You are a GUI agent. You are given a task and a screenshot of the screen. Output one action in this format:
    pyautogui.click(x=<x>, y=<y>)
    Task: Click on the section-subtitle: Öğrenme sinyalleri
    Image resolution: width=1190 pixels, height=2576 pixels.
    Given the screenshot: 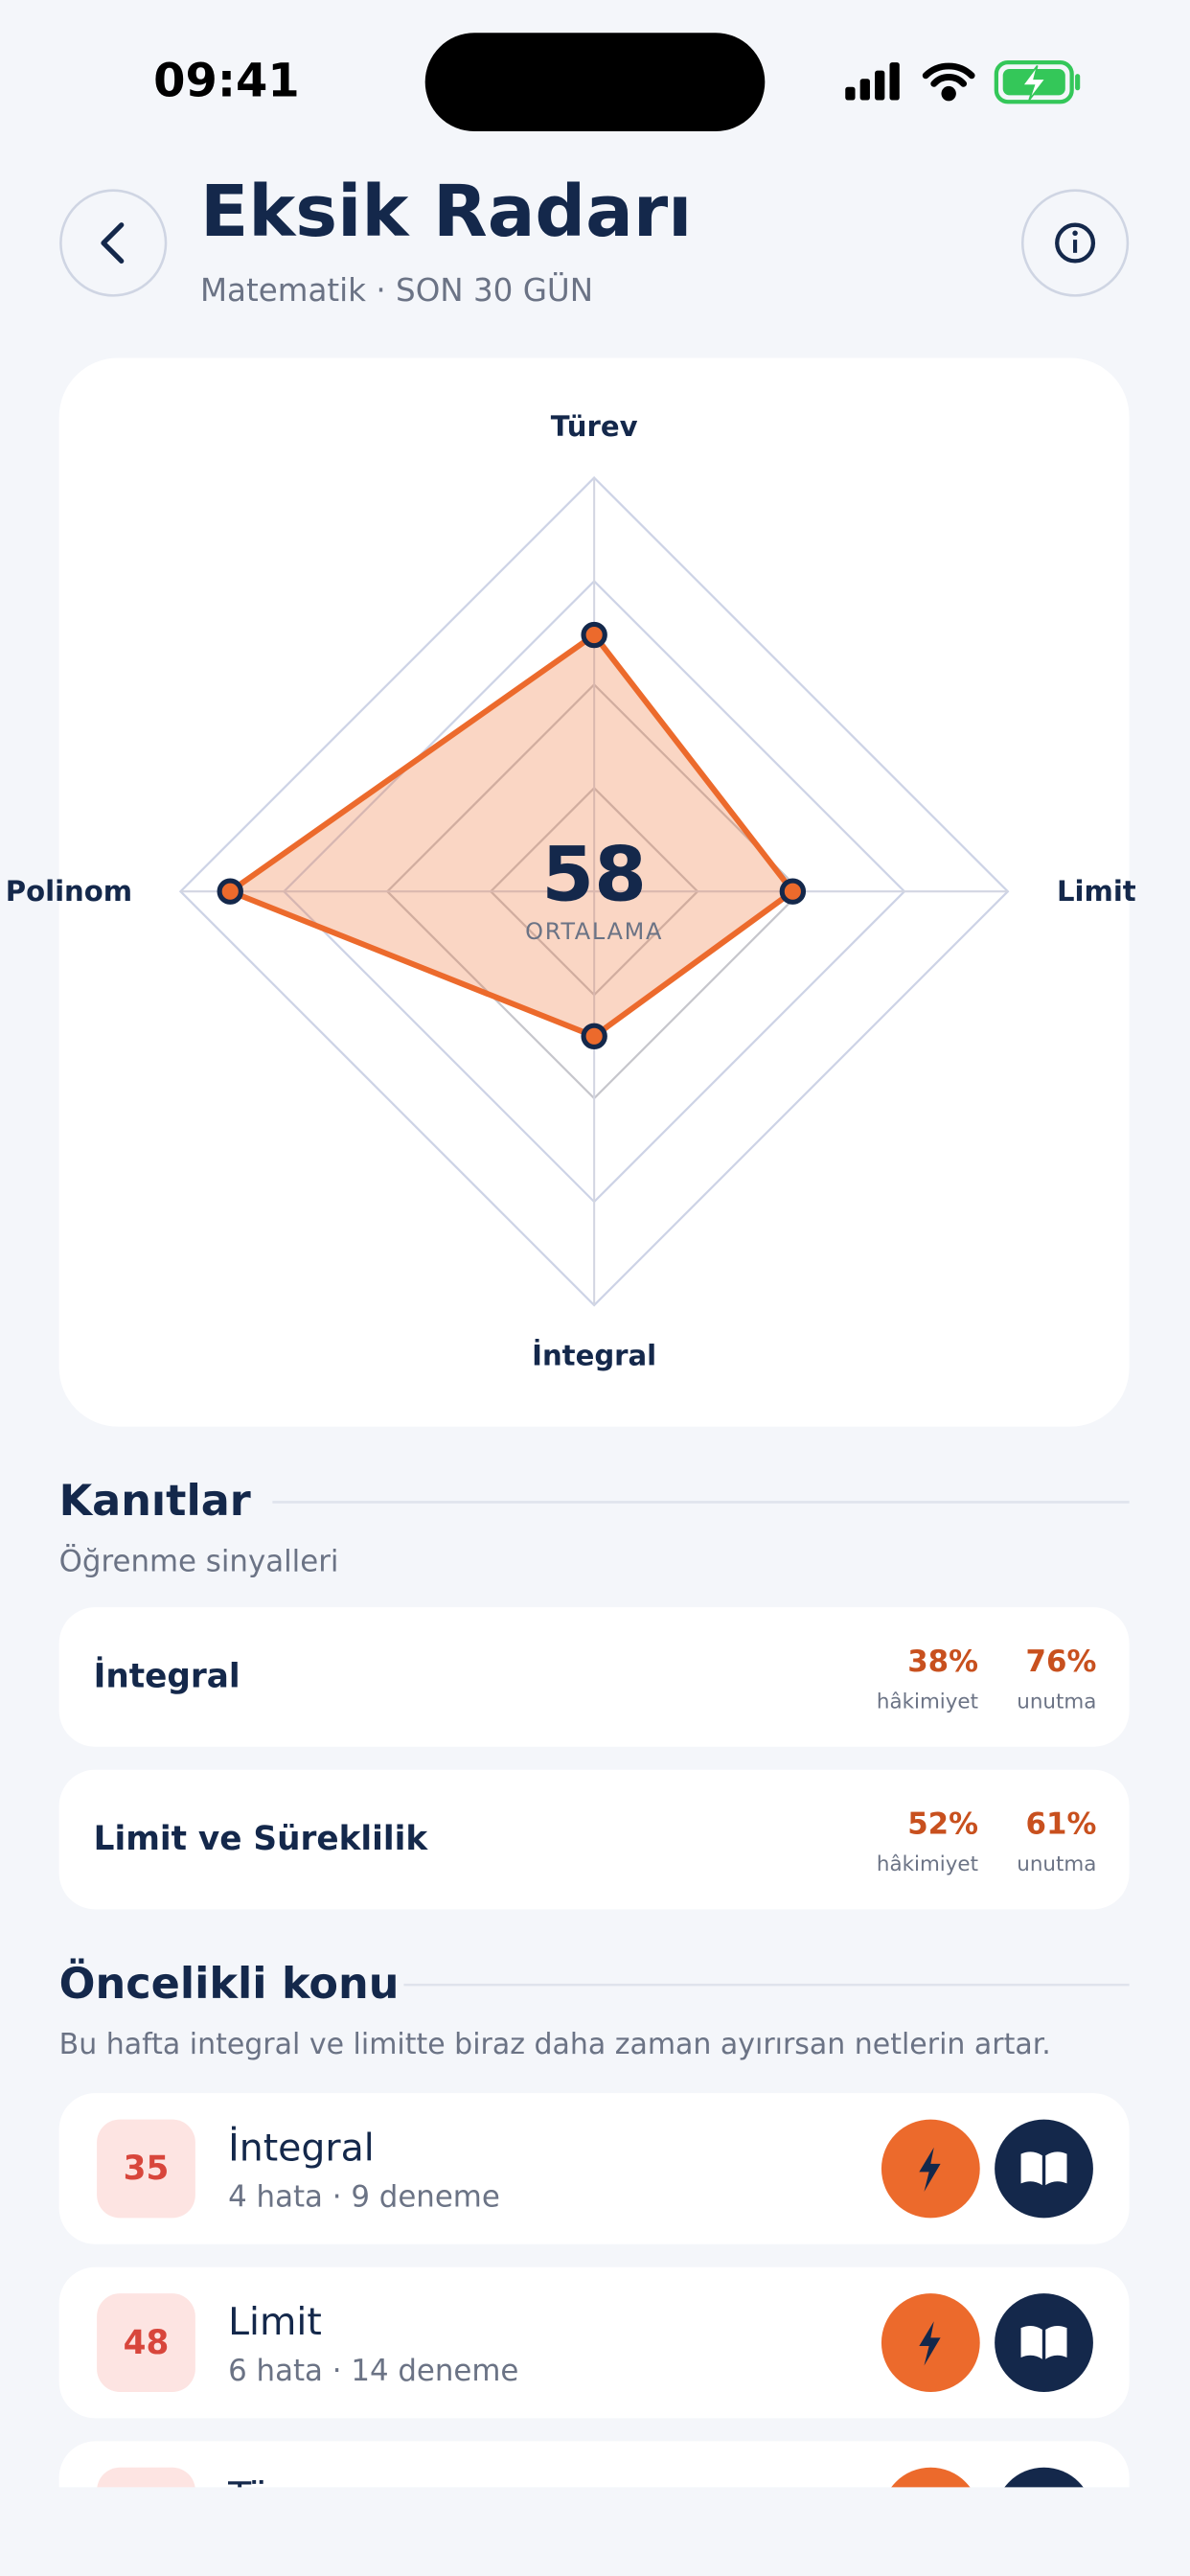 What is the action you would take?
    pyautogui.click(x=199, y=1560)
    